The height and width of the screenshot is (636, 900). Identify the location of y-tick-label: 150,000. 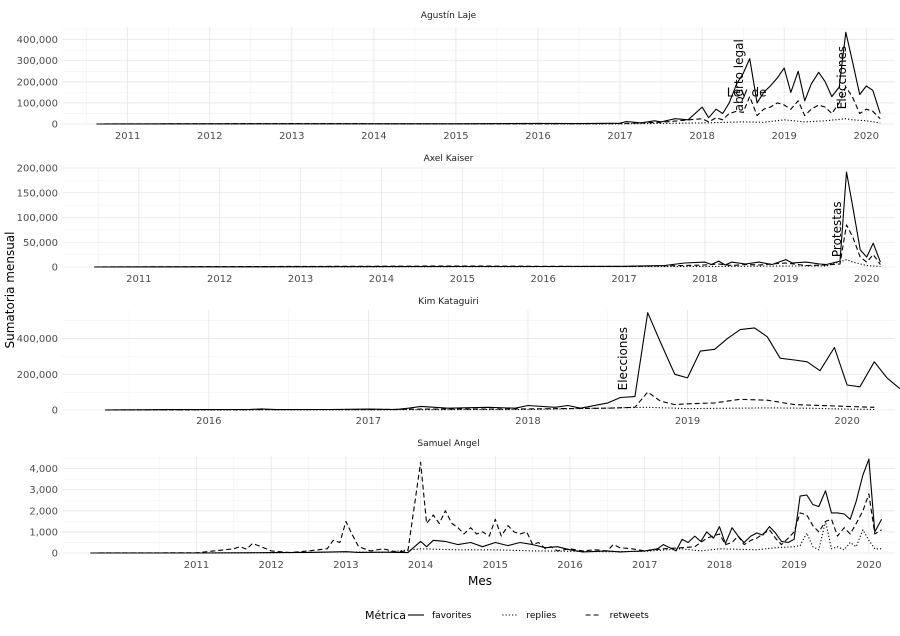
(37, 193).